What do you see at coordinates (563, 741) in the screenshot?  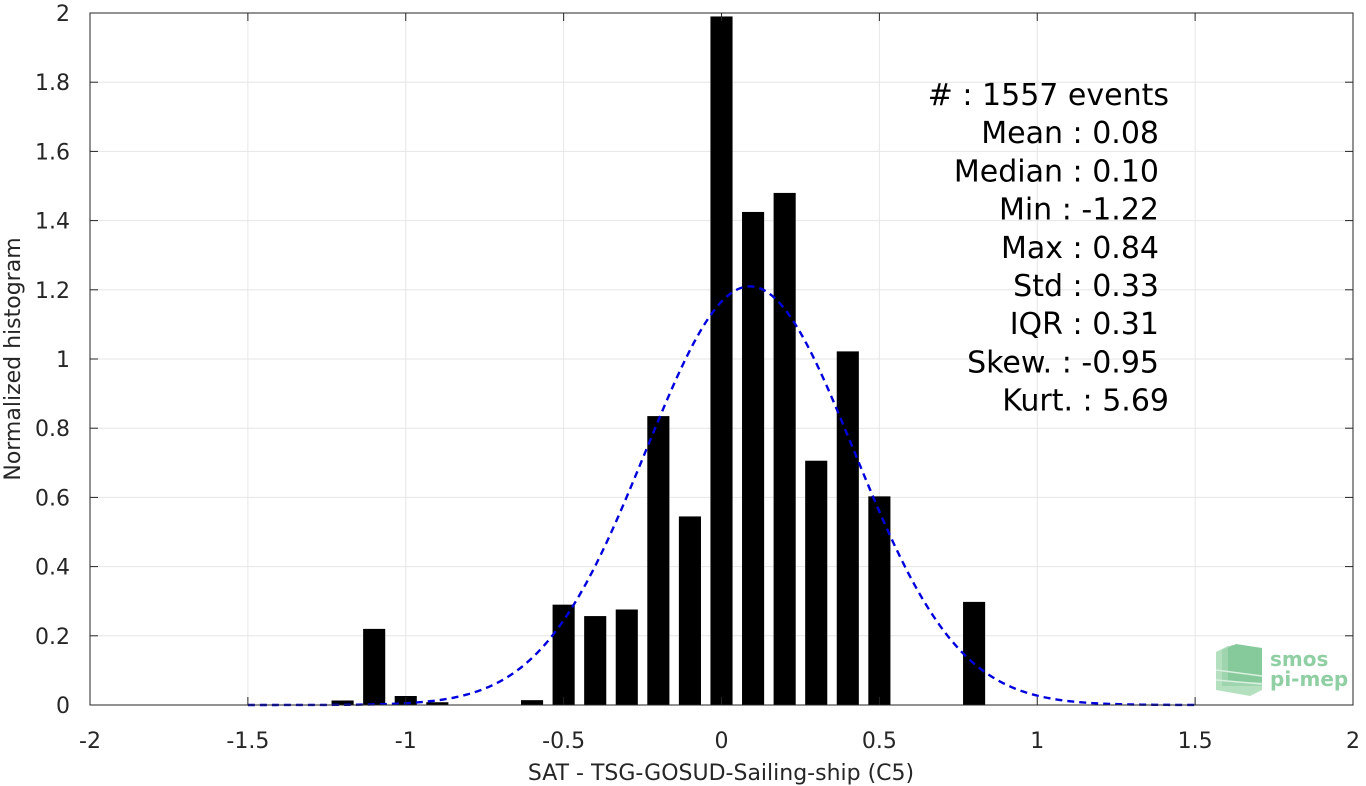 I see `x-tick-label: -0.5` at bounding box center [563, 741].